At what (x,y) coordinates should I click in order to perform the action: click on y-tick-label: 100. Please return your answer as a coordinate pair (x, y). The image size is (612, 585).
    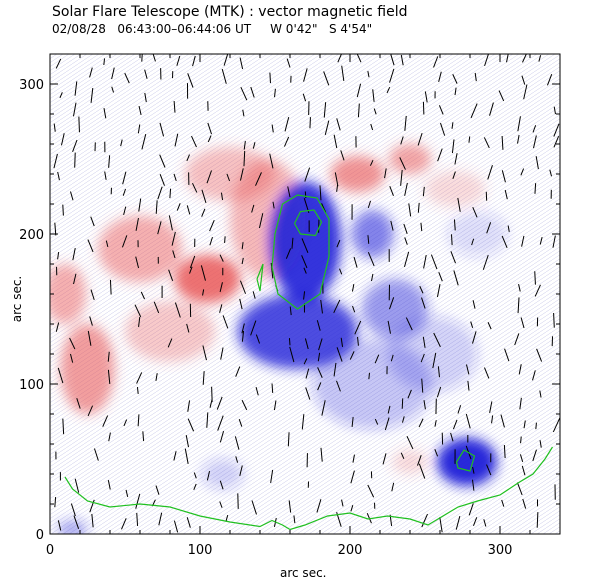
    Looking at the image, I should click on (31, 385).